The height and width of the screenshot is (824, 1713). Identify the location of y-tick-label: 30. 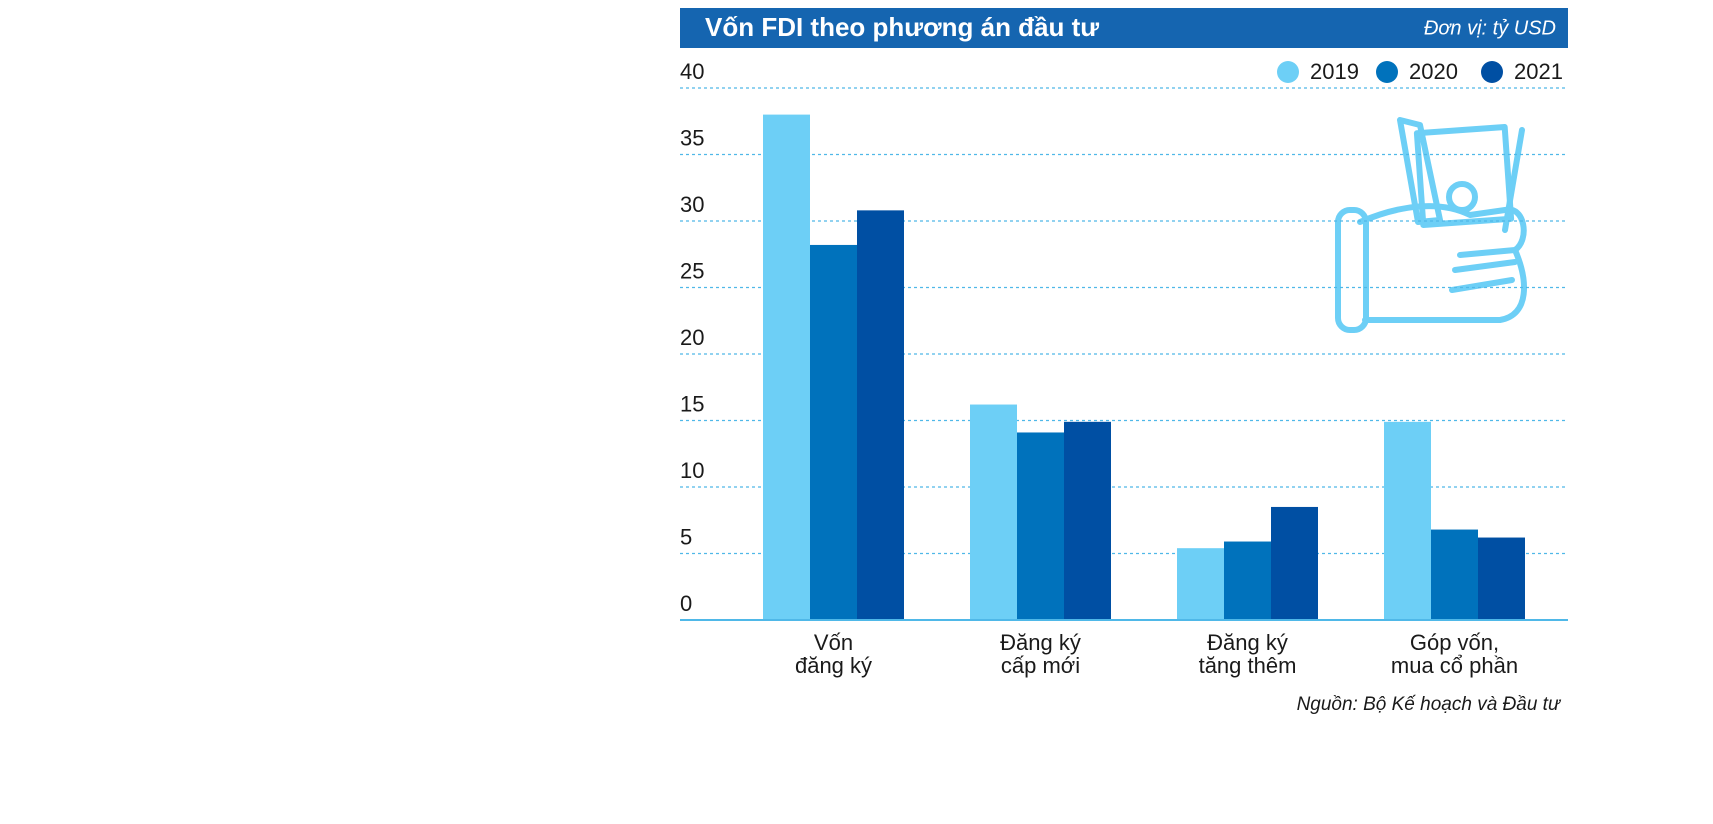
(692, 204).